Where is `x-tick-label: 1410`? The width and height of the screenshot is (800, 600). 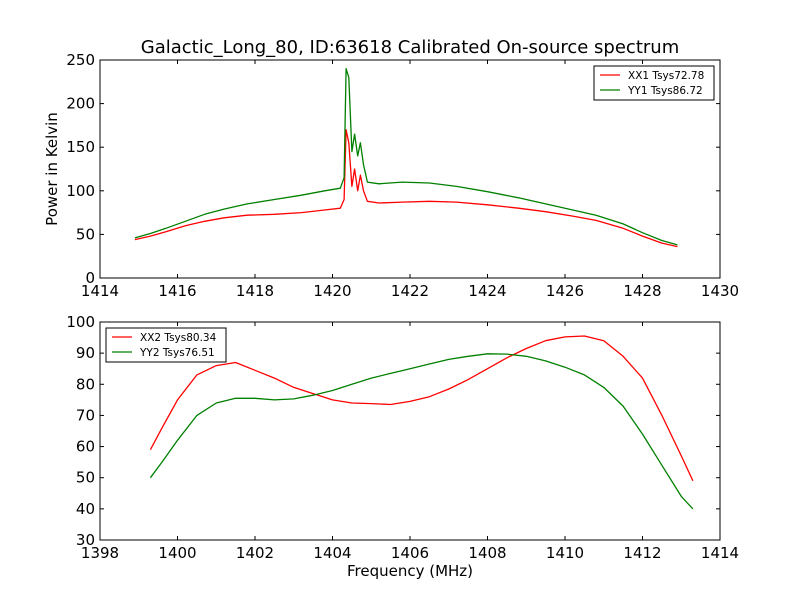
x-tick-label: 1410 is located at coordinates (565, 553).